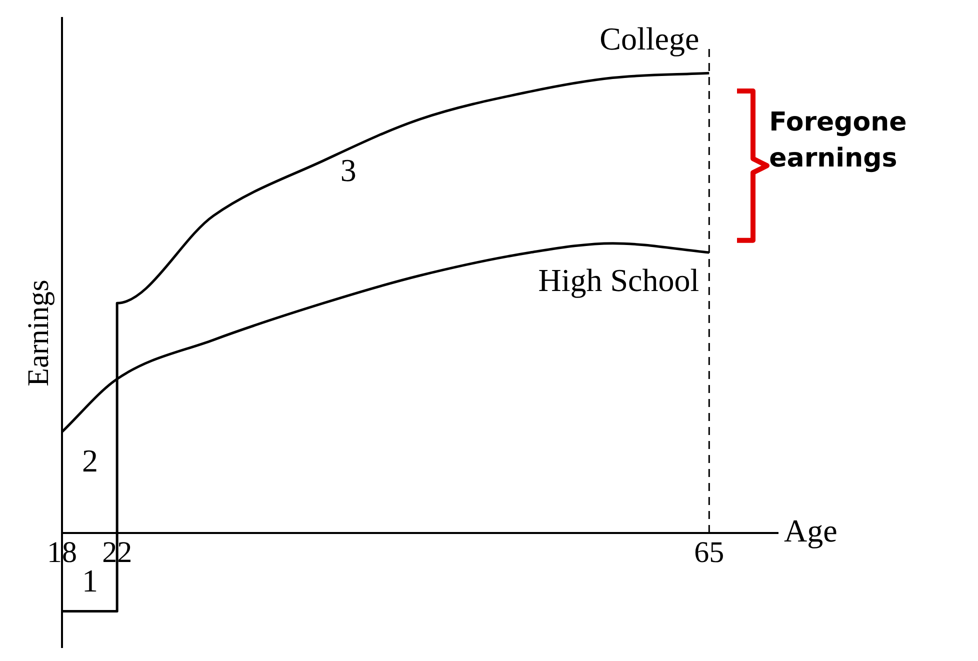 The image size is (978, 661). I want to click on annotation: Foregone earnings, so click(838, 140).